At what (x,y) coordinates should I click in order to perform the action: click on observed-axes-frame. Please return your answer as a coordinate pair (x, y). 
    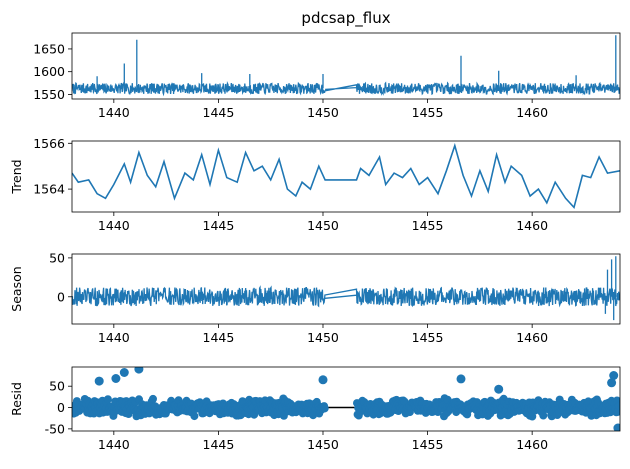
    Looking at the image, I should click on (346, 66).